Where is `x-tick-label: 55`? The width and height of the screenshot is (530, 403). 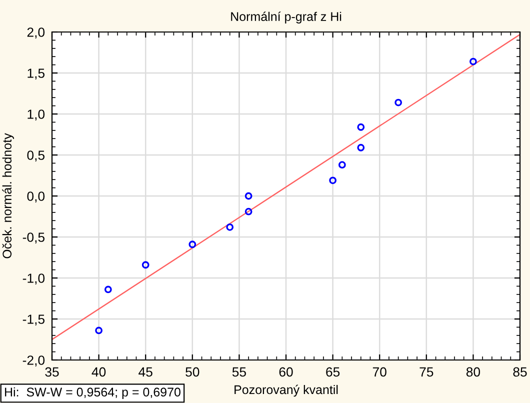 x-tick-label: 55 is located at coordinates (239, 372).